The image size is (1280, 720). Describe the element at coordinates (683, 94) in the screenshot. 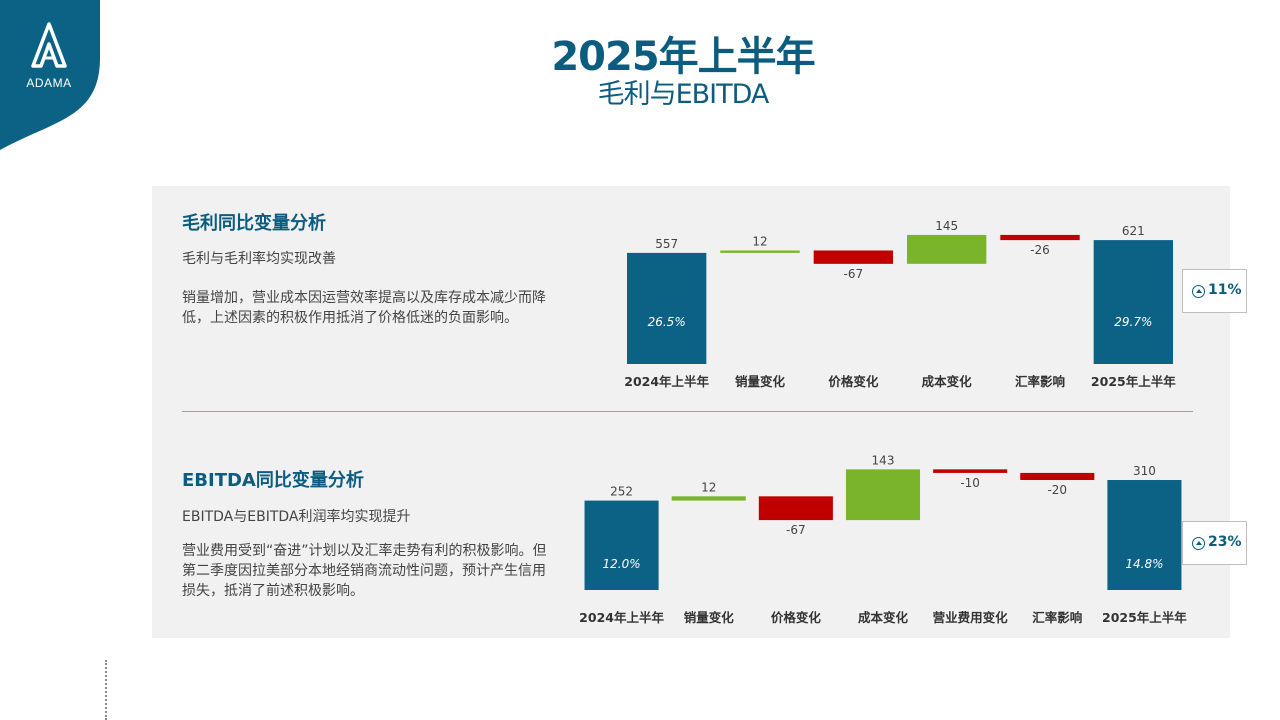

I see `page-subtitle: 毛利与EBITDA` at that location.